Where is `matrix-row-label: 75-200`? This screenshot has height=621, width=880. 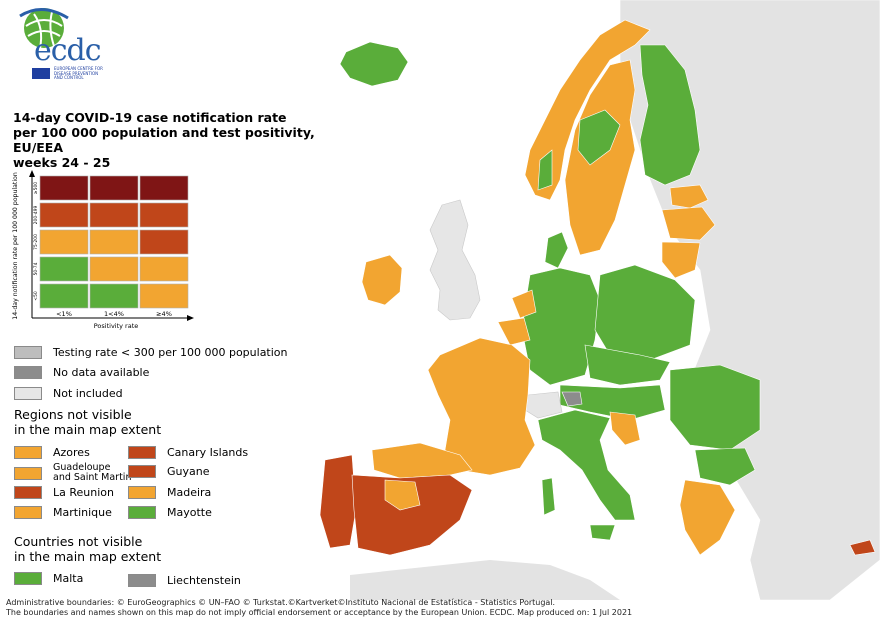
matrix-row-label: 75-200 is located at coordinates (36, 242).